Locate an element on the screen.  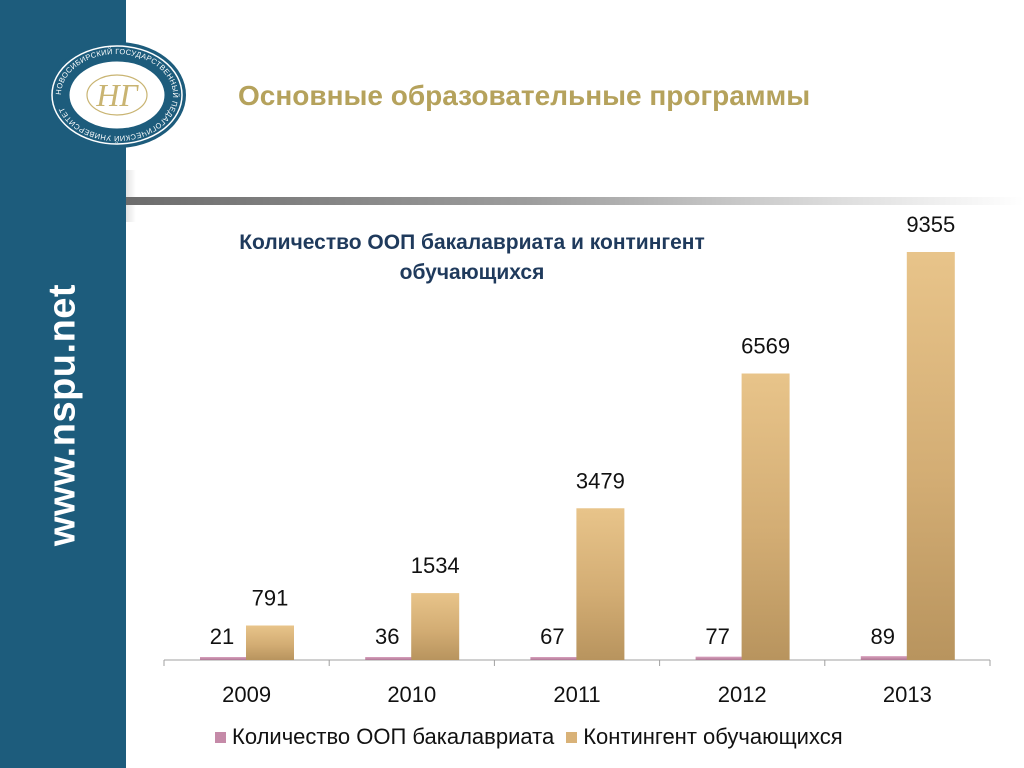
legend-item-students: Контингент обучающихся is located at coordinates (704, 737).